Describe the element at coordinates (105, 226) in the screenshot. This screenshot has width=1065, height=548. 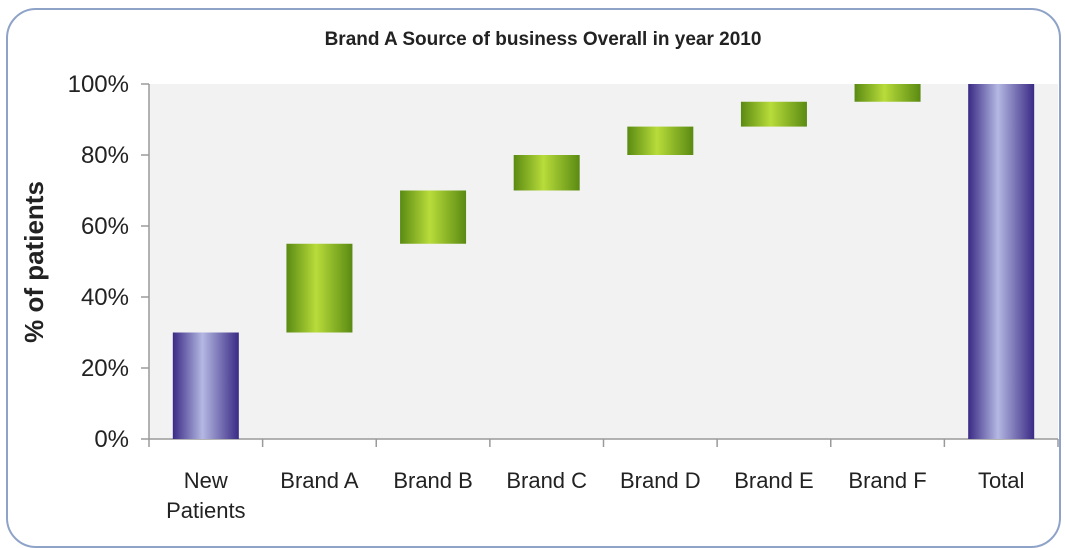
I see `y-tick-label: 60%` at that location.